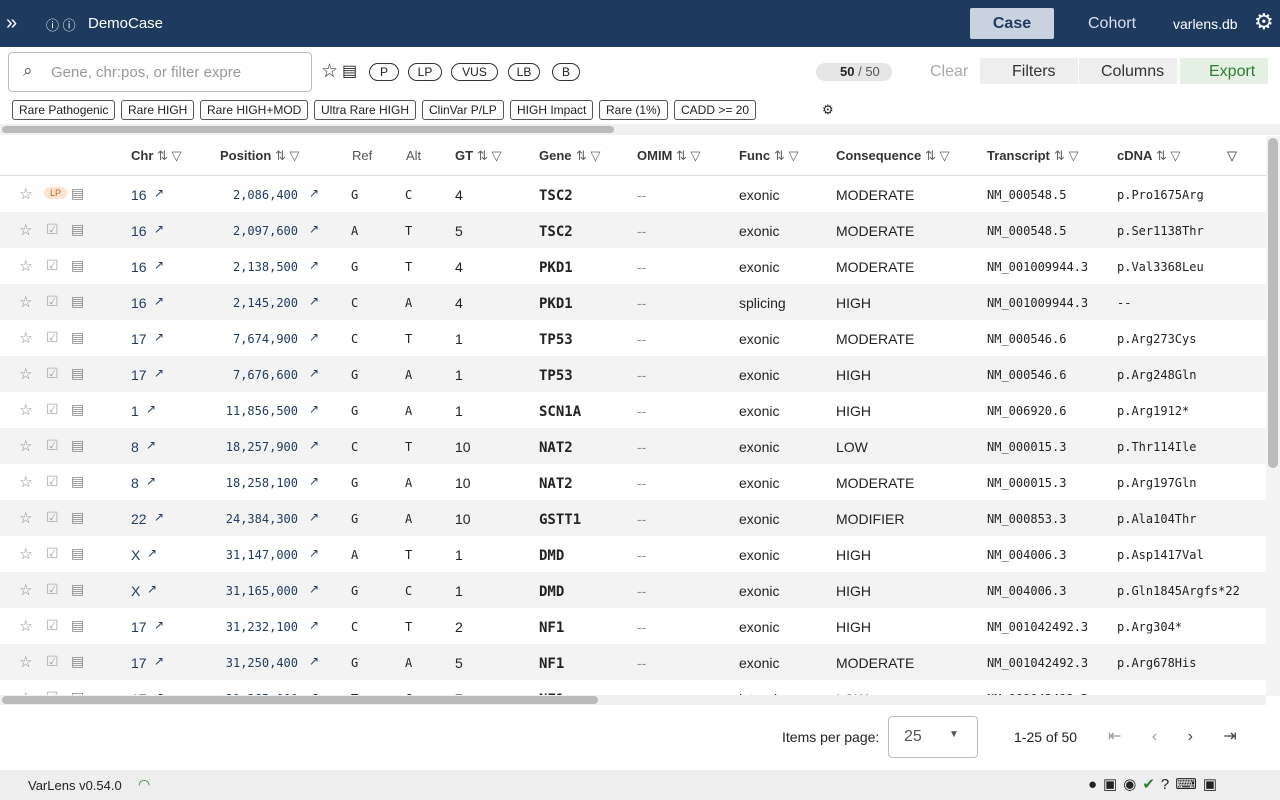  I want to click on preset-chip: Rare HIGH+MOD, so click(254, 110).